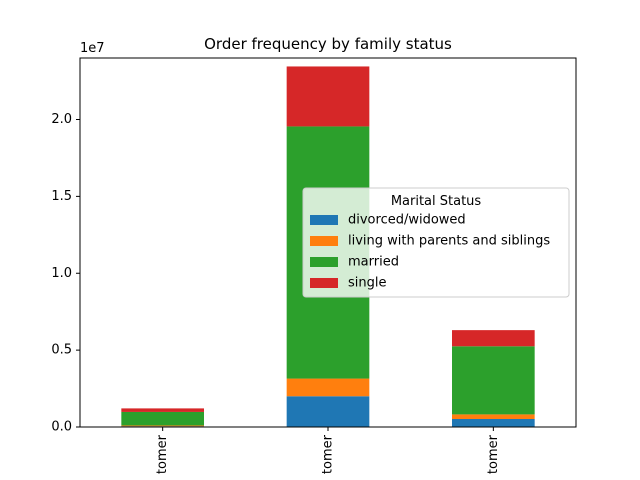  What do you see at coordinates (92, 48) in the screenshot?
I see `y-axis-offset-label: 1e7` at bounding box center [92, 48].